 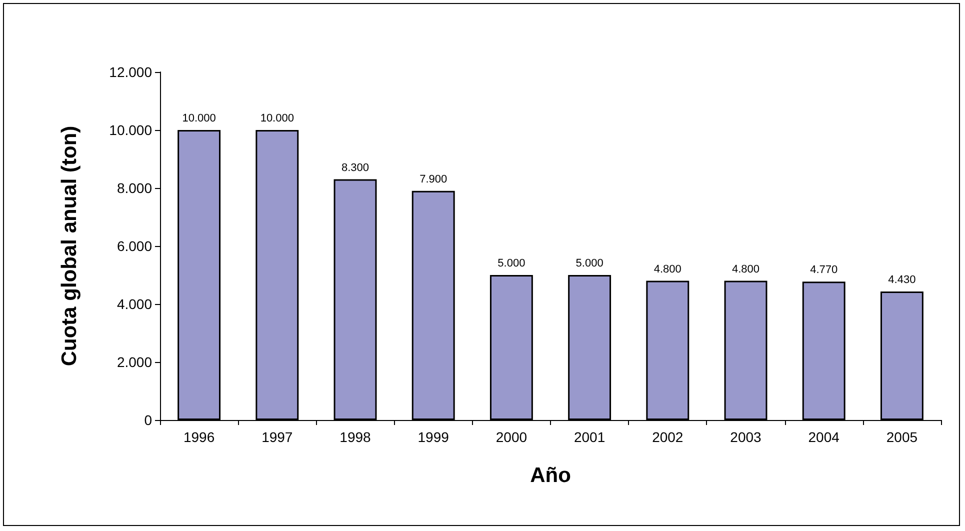 I want to click on x-tick-label: 2001, so click(x=590, y=437).